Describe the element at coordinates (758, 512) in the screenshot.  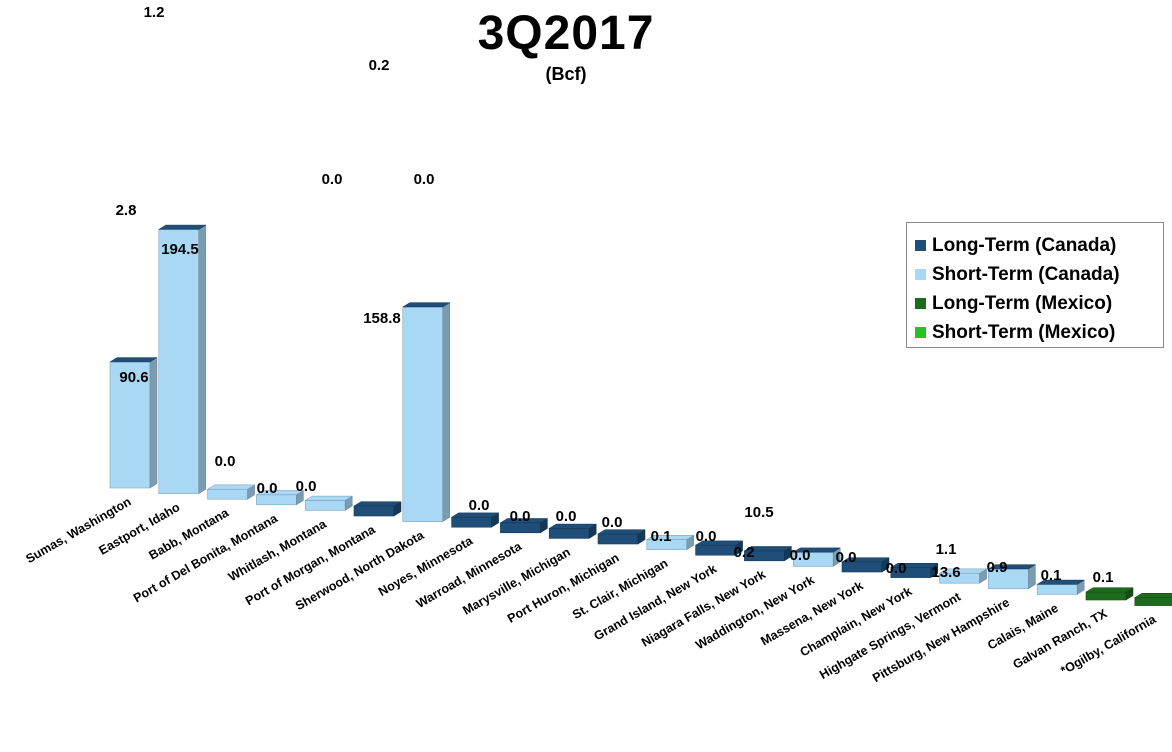
I see `data-label: 10.5` at that location.